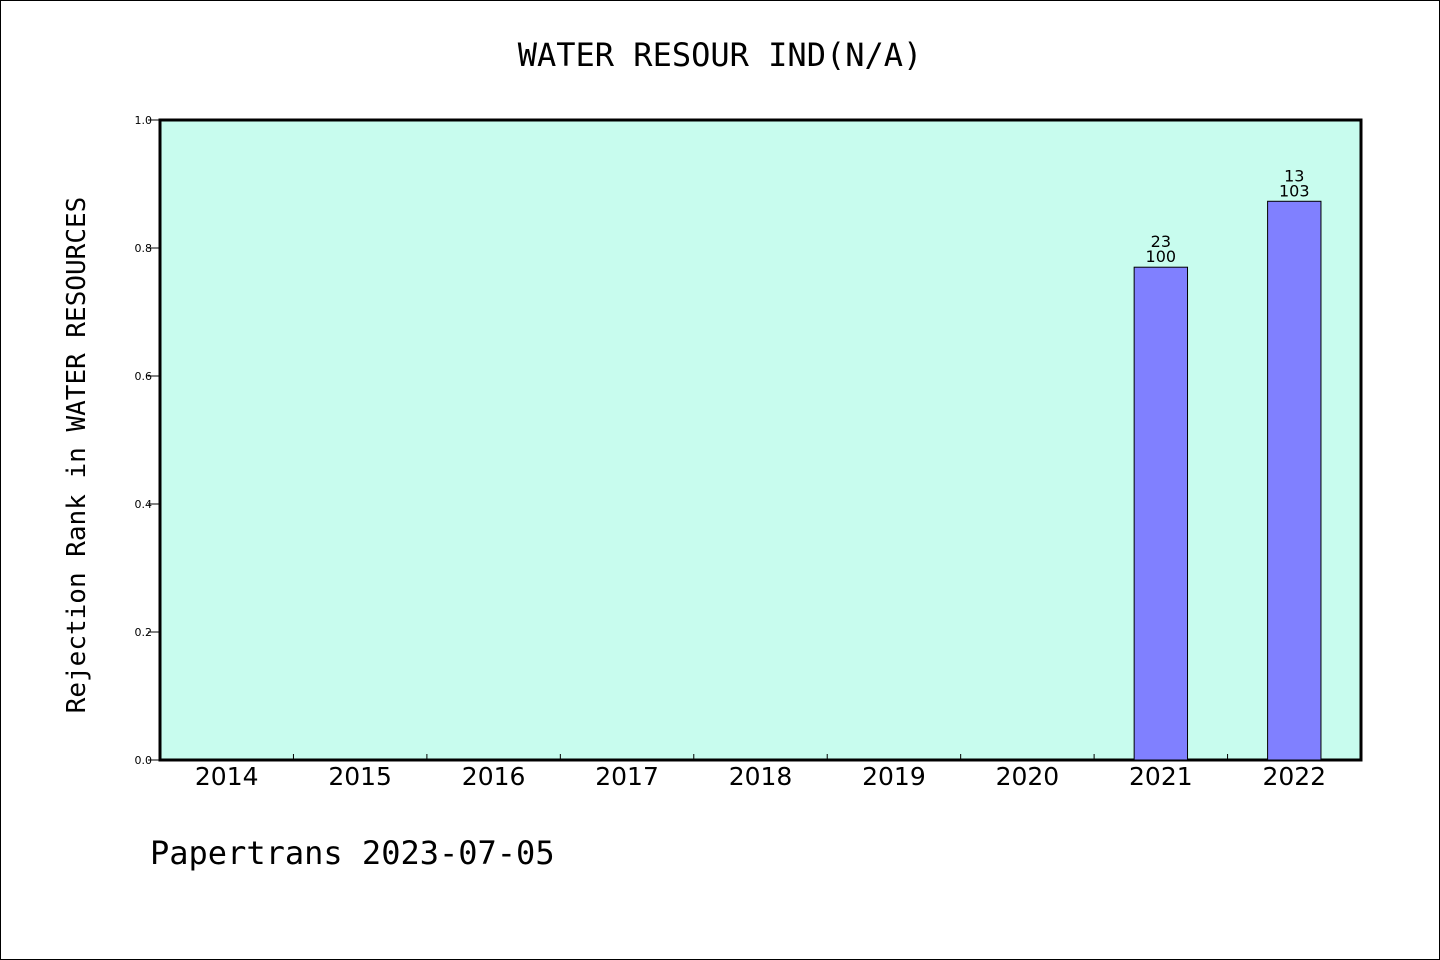 The height and width of the screenshot is (960, 1440). I want to click on bar-label-bottom: 100, so click(1161, 256).